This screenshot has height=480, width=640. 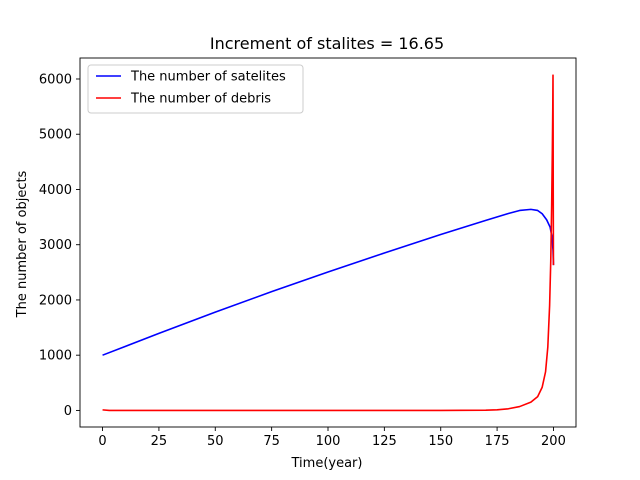 I want to click on x-tick-label: 25, so click(x=159, y=441).